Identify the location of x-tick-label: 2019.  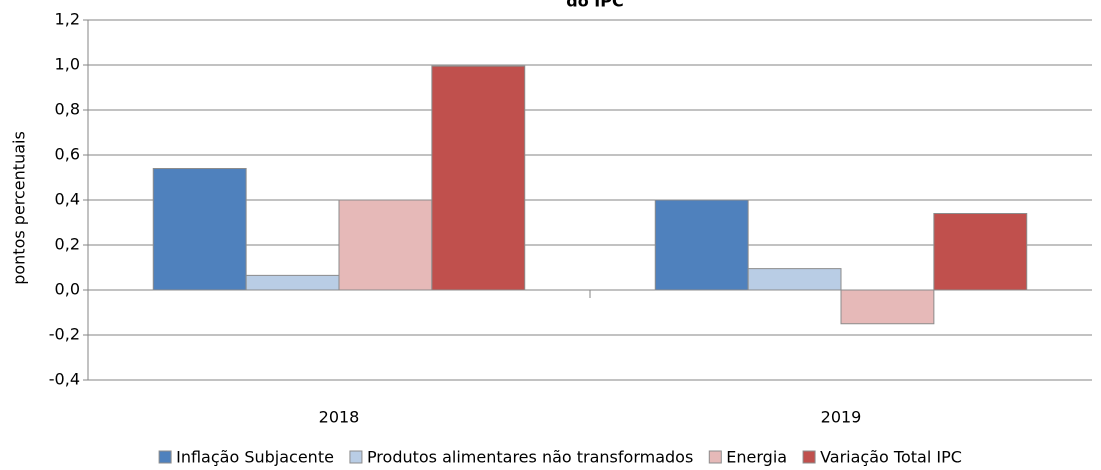
(841, 417).